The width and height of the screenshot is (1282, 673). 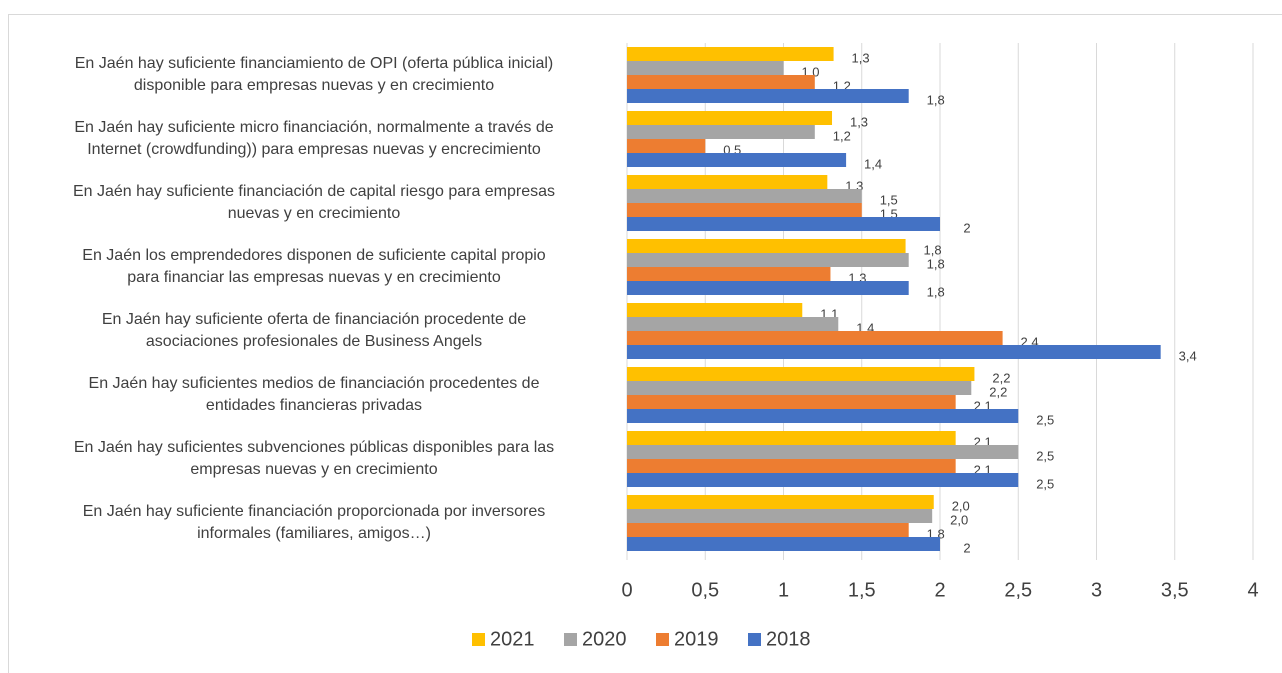 What do you see at coordinates (873, 163) in the screenshot?
I see `data-label: 1,4` at bounding box center [873, 163].